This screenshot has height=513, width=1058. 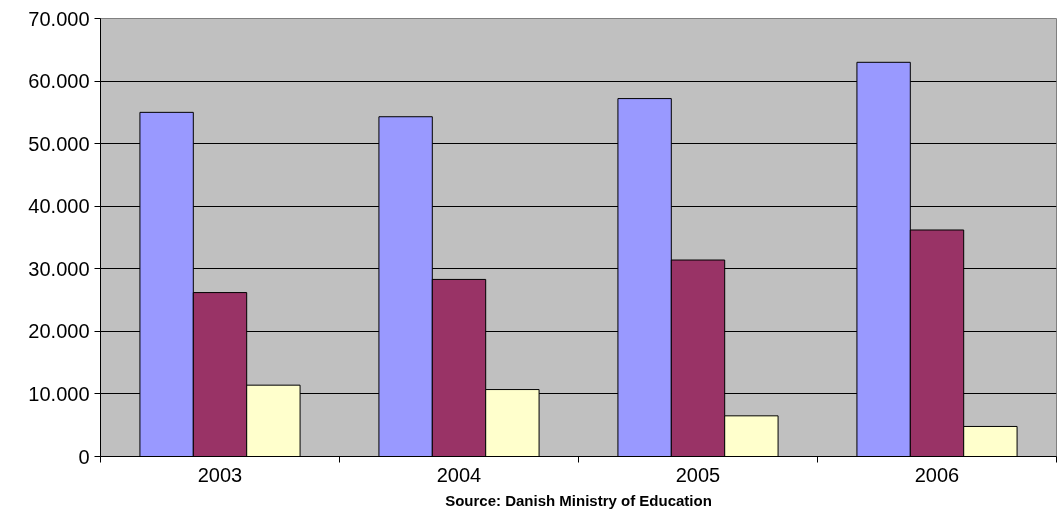 I want to click on x-tick-label: 2005, so click(x=698, y=474).